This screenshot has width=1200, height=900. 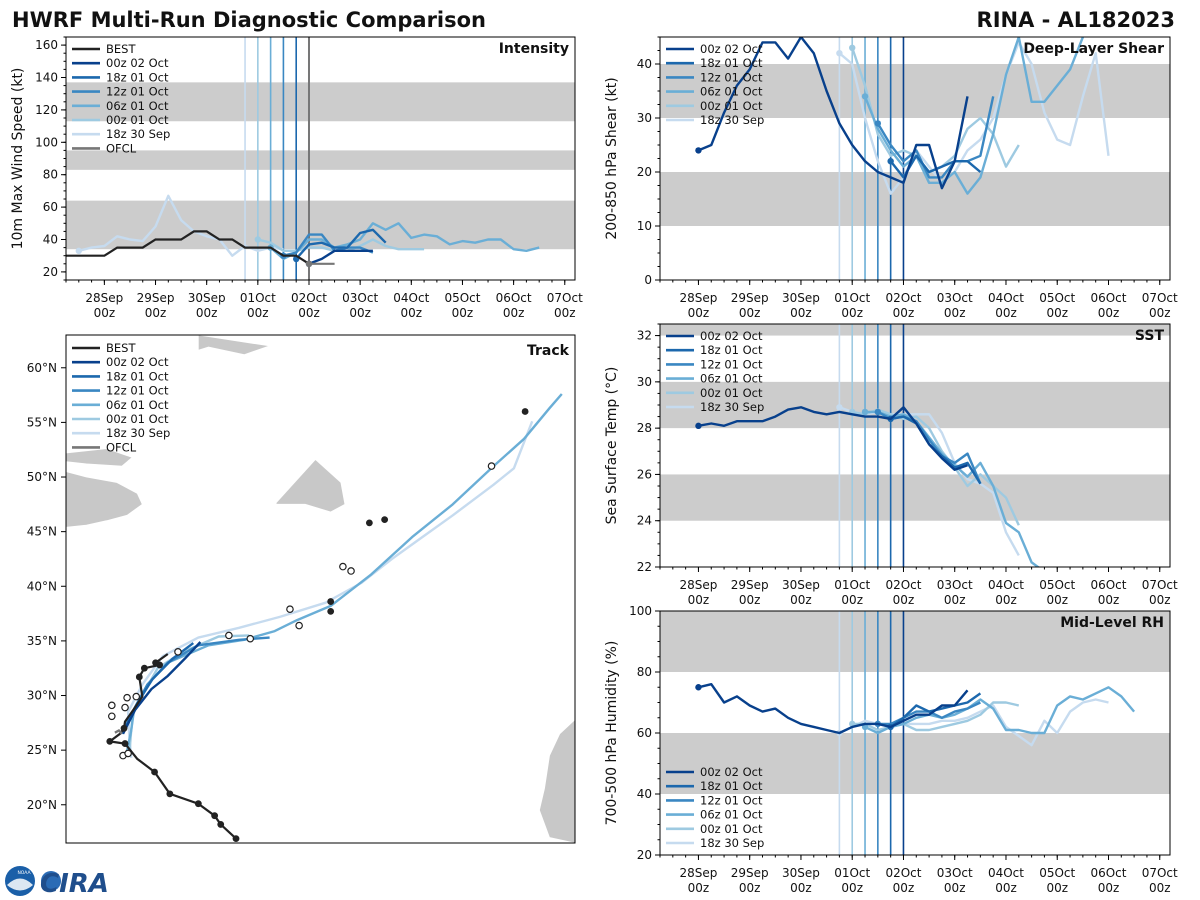 What do you see at coordinates (644, 794) in the screenshot?
I see `rh-ytick-label: 40` at bounding box center [644, 794].